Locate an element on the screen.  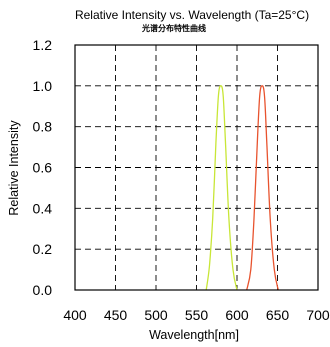
chart-subtitle: 光谱分布特性曲线 is located at coordinates (173, 28).